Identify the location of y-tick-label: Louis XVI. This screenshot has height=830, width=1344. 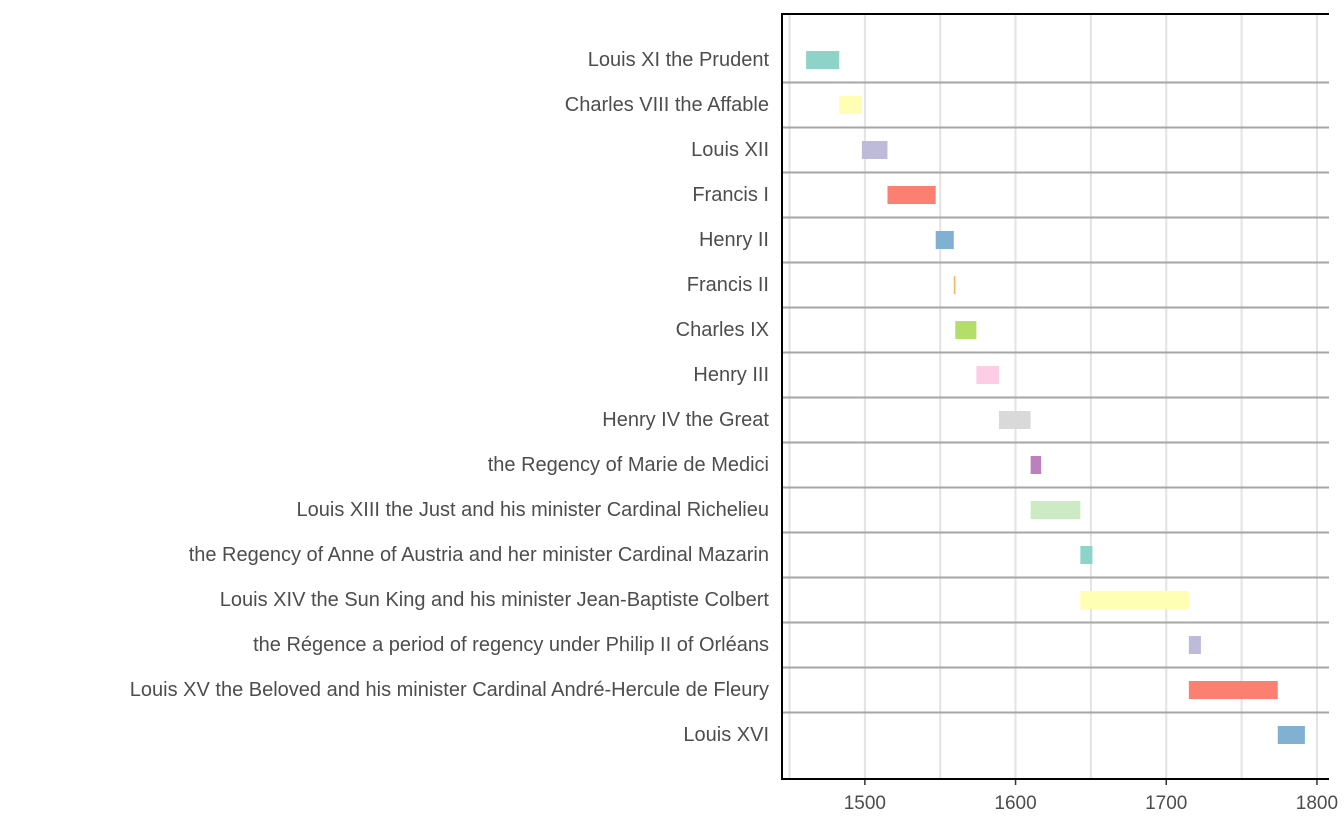
(726, 735).